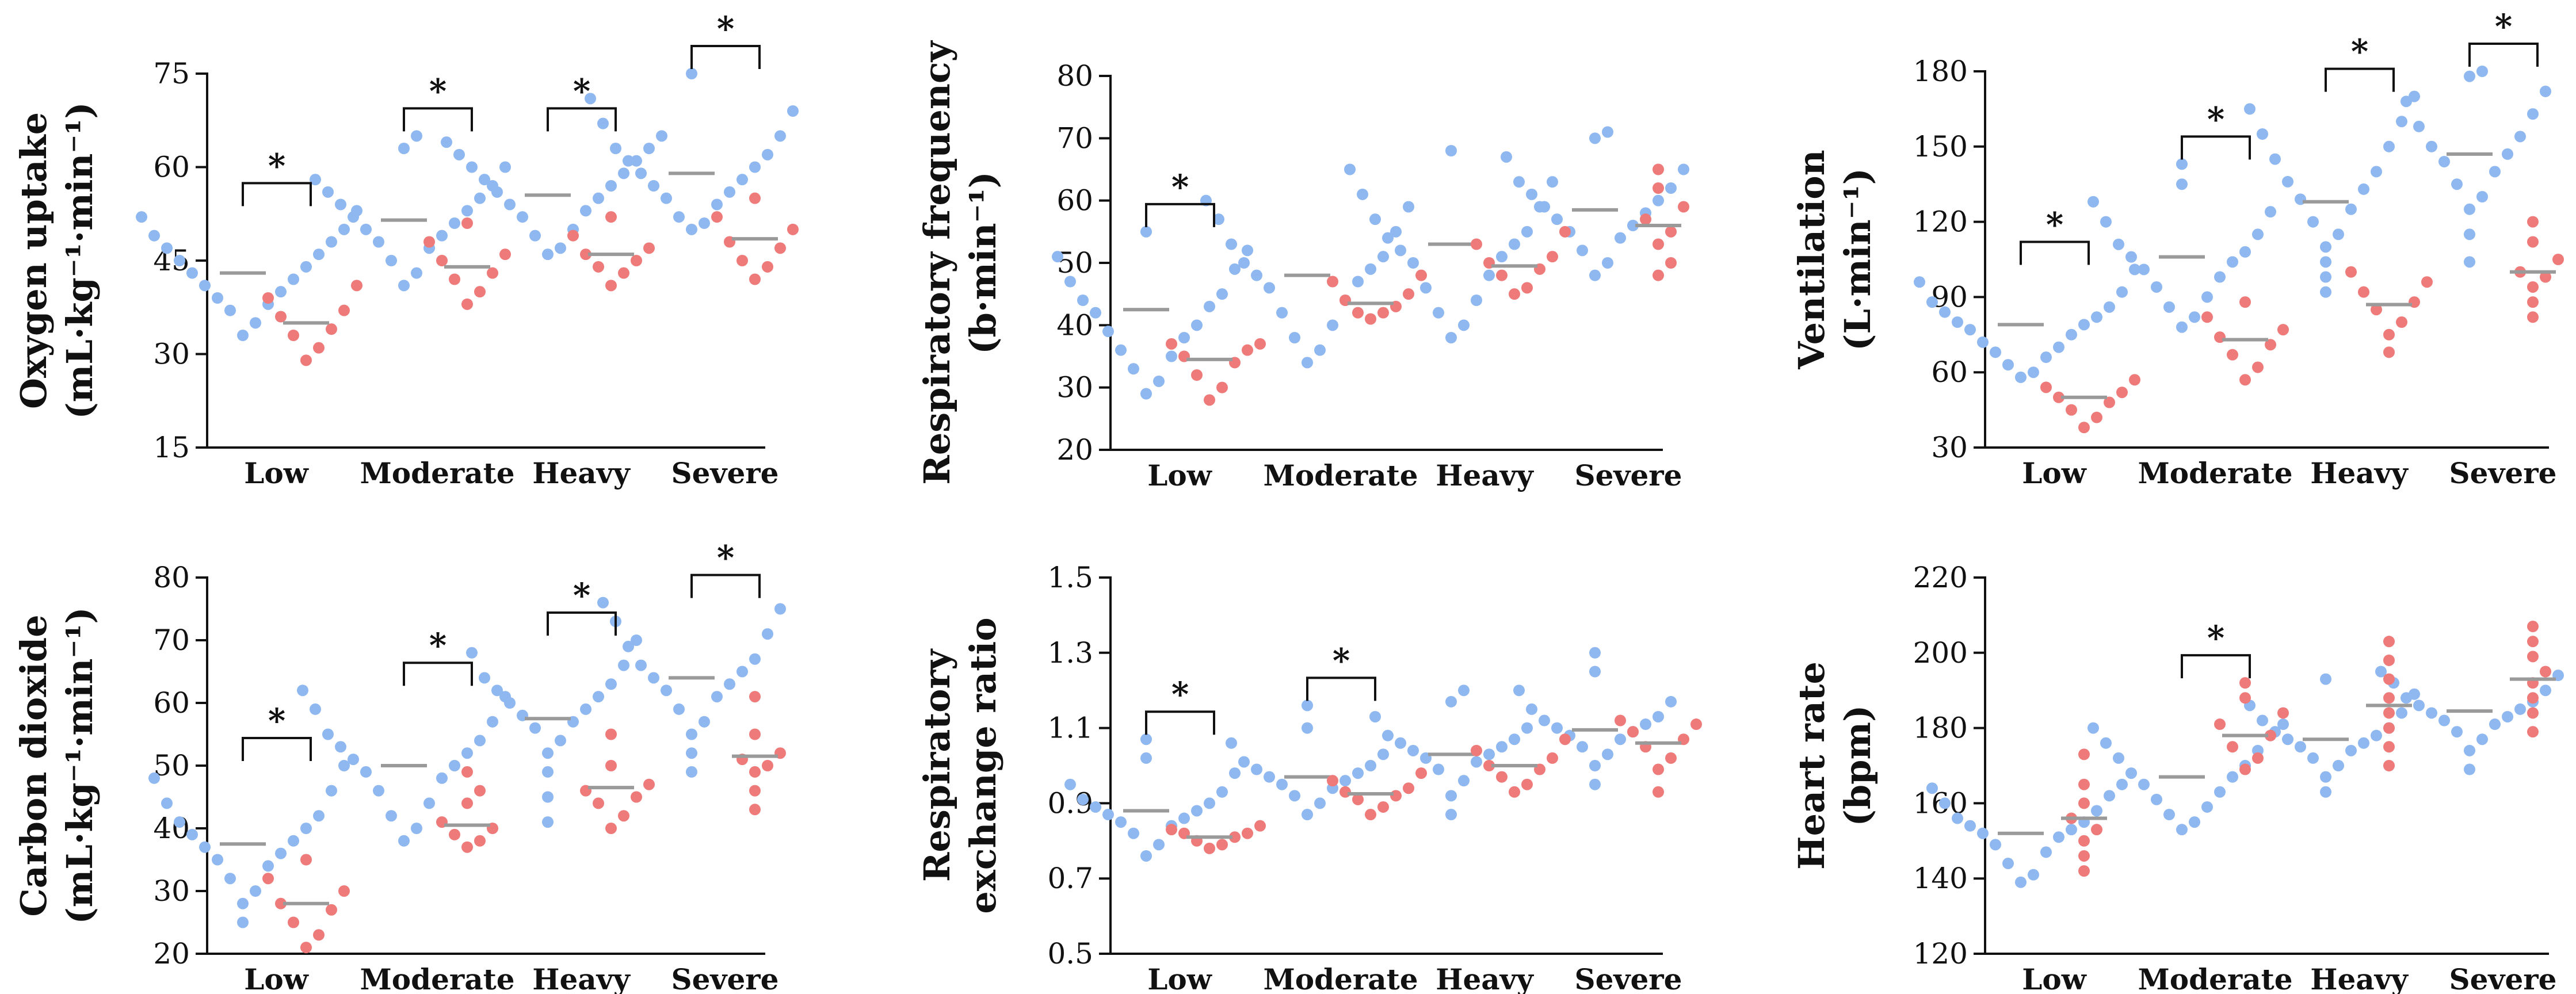 This screenshot has width=2576, height=994. Describe the element at coordinates (937, 765) in the screenshot. I see `y-axis-title: Respiratory` at that location.